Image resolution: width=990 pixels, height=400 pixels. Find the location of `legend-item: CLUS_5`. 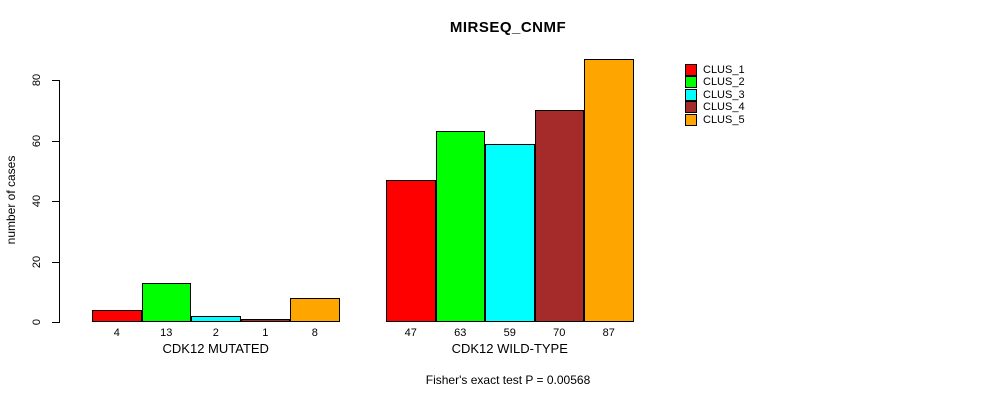

legend-item: CLUS_5 is located at coordinates (715, 119).